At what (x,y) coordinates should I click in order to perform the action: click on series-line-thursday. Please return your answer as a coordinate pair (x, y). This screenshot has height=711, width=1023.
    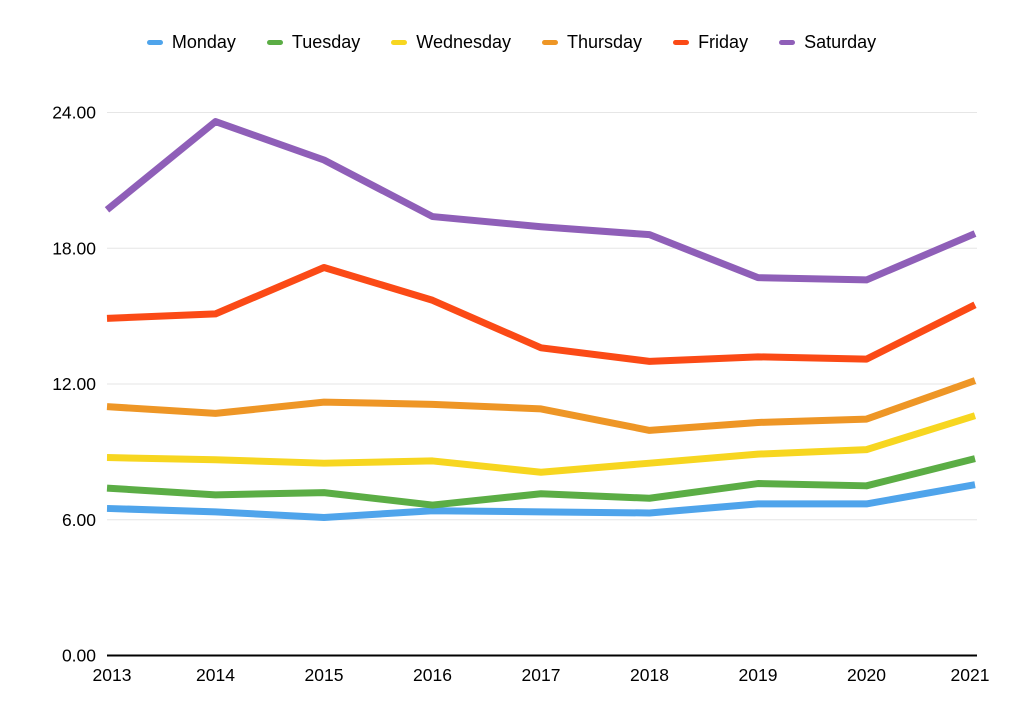
    Looking at the image, I should click on (541, 405).